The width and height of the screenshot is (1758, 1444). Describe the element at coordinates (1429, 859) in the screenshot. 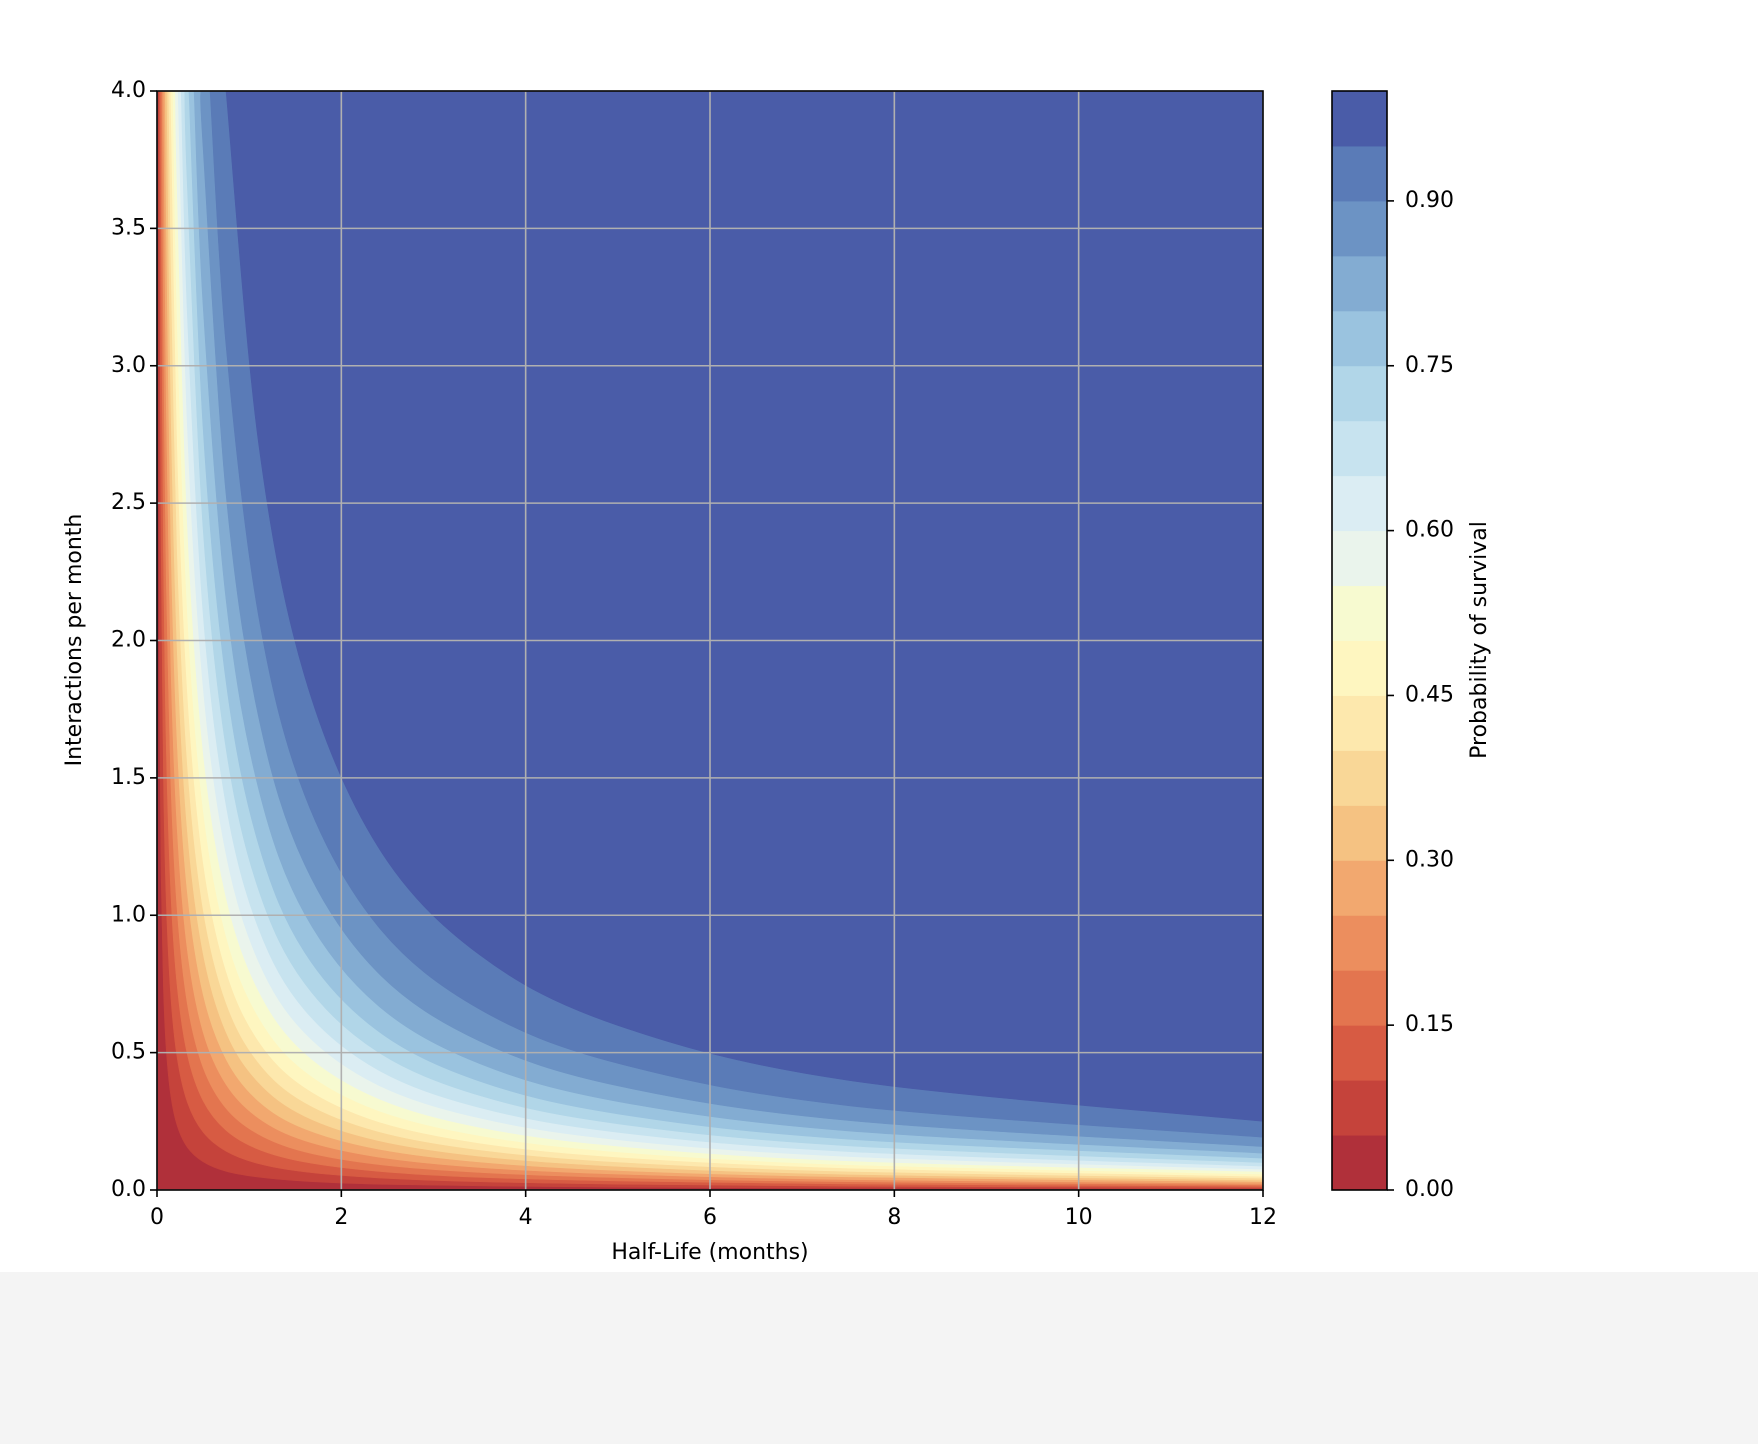

I see `colorbar-tick-label: 0.30` at that location.